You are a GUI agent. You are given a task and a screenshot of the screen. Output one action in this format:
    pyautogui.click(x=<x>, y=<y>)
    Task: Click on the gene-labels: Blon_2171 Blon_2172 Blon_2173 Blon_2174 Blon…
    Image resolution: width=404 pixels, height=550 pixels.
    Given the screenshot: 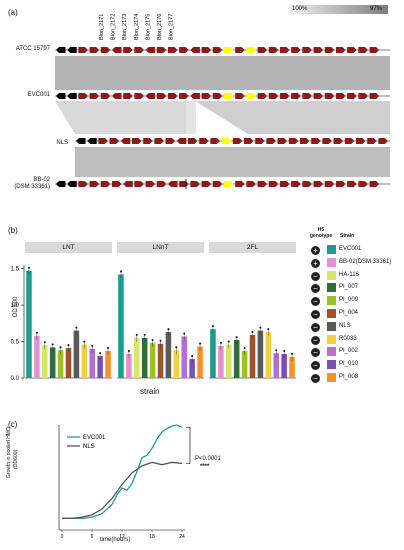 What is the action you would take?
    pyautogui.click(x=137, y=27)
    